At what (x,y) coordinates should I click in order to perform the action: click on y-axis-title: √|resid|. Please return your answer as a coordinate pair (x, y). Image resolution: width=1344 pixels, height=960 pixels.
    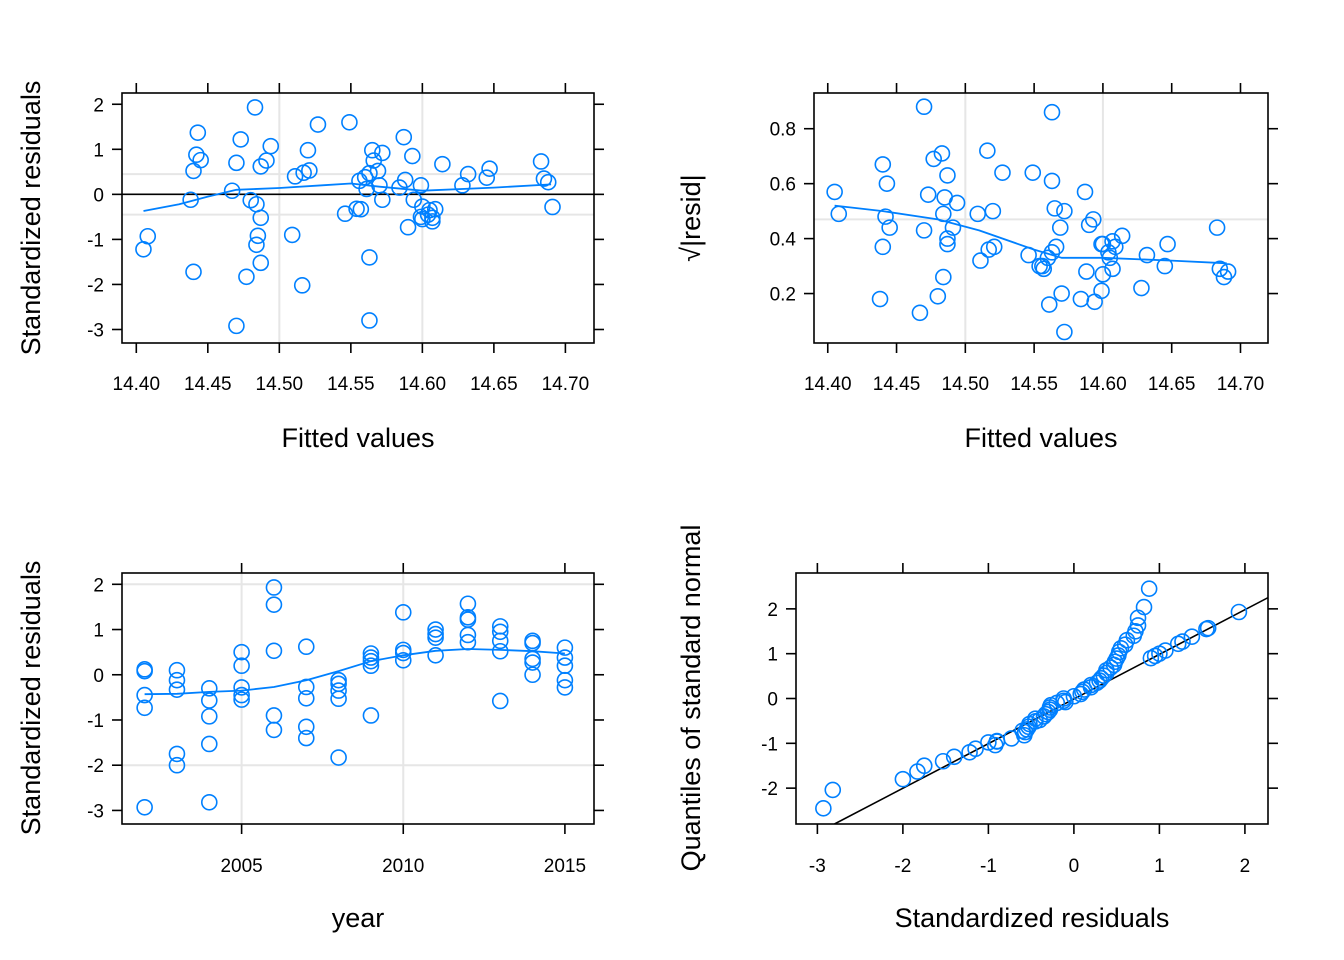
    Looking at the image, I should click on (691, 217).